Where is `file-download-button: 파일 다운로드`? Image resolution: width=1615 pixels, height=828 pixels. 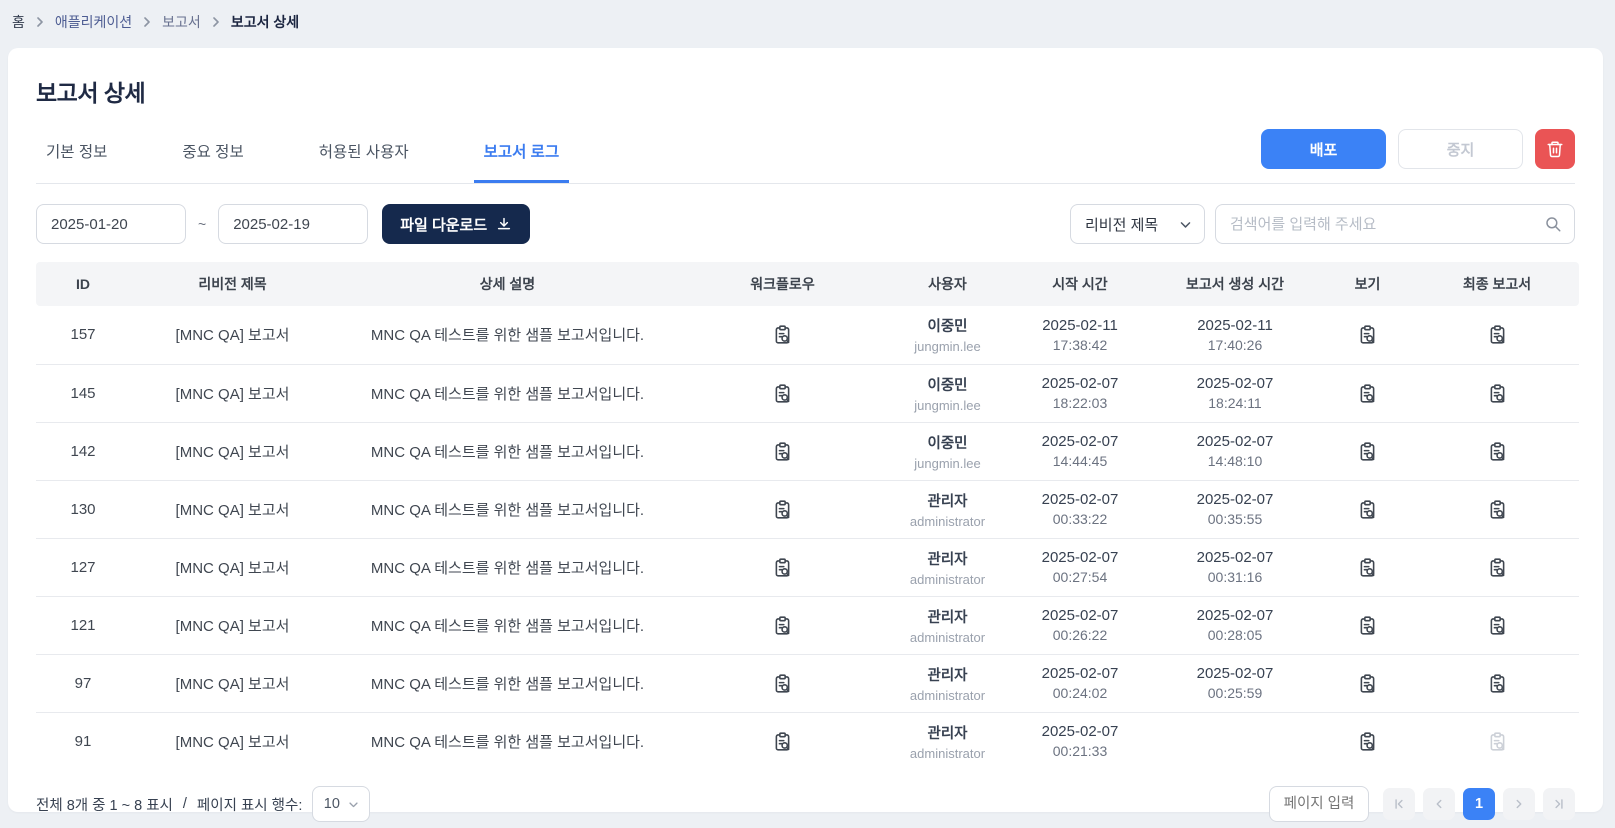
file-download-button: 파일 다운로드 is located at coordinates (456, 224).